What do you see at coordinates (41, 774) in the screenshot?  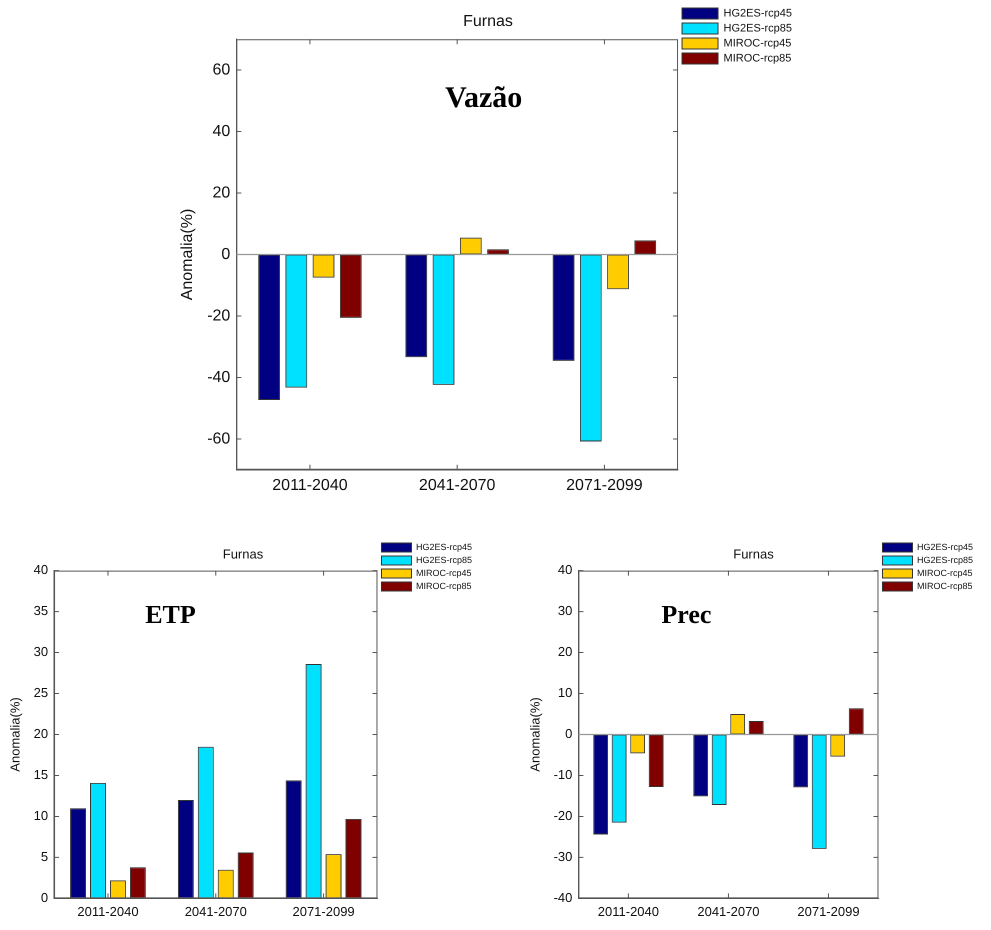 I see `y-tick-label: 15` at bounding box center [41, 774].